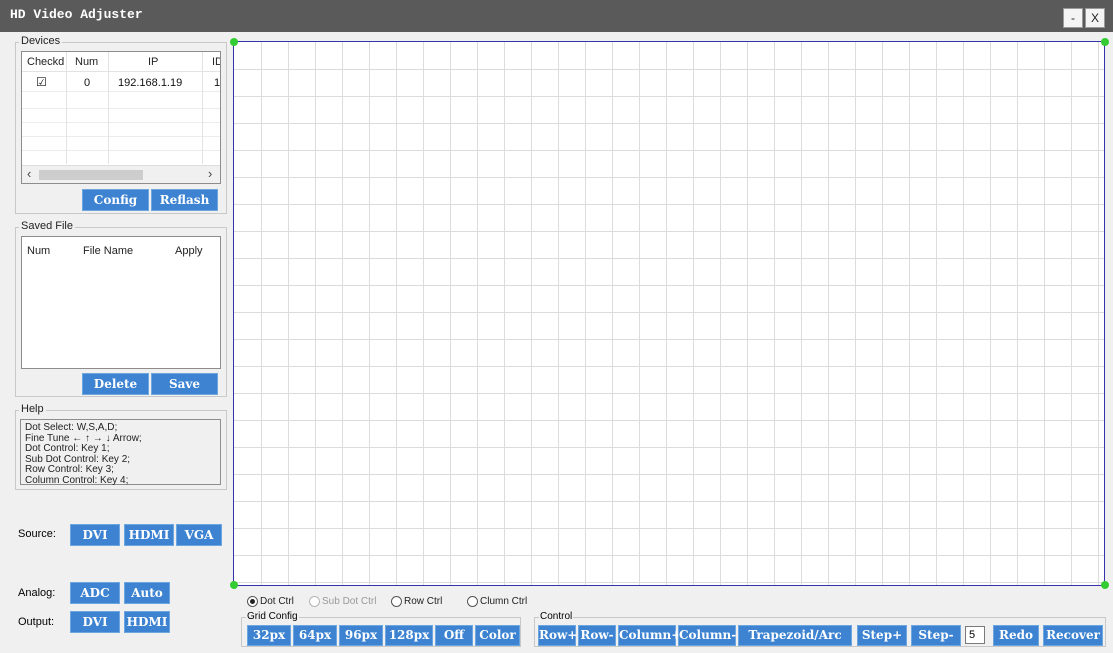 Image resolution: width=1113 pixels, height=653 pixels. Describe the element at coordinates (975, 635) in the screenshot. I see `step-value-input: 5` at that location.